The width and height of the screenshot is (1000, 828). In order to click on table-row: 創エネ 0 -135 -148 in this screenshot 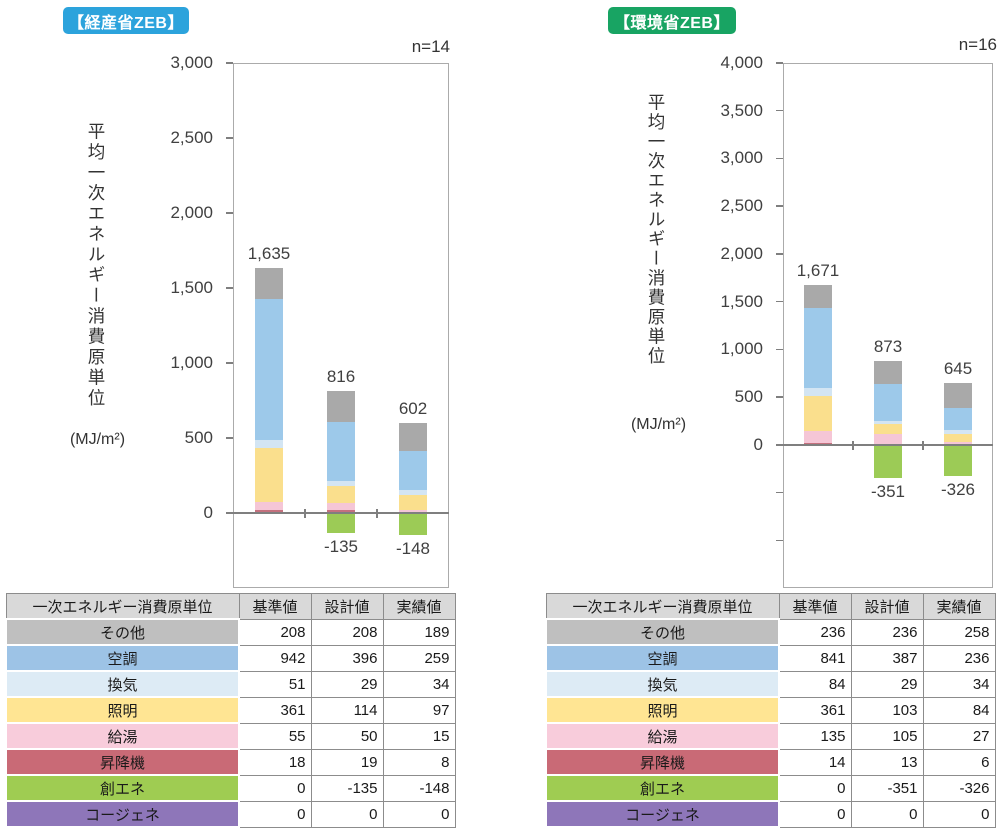, I will do `click(230, 788)`.